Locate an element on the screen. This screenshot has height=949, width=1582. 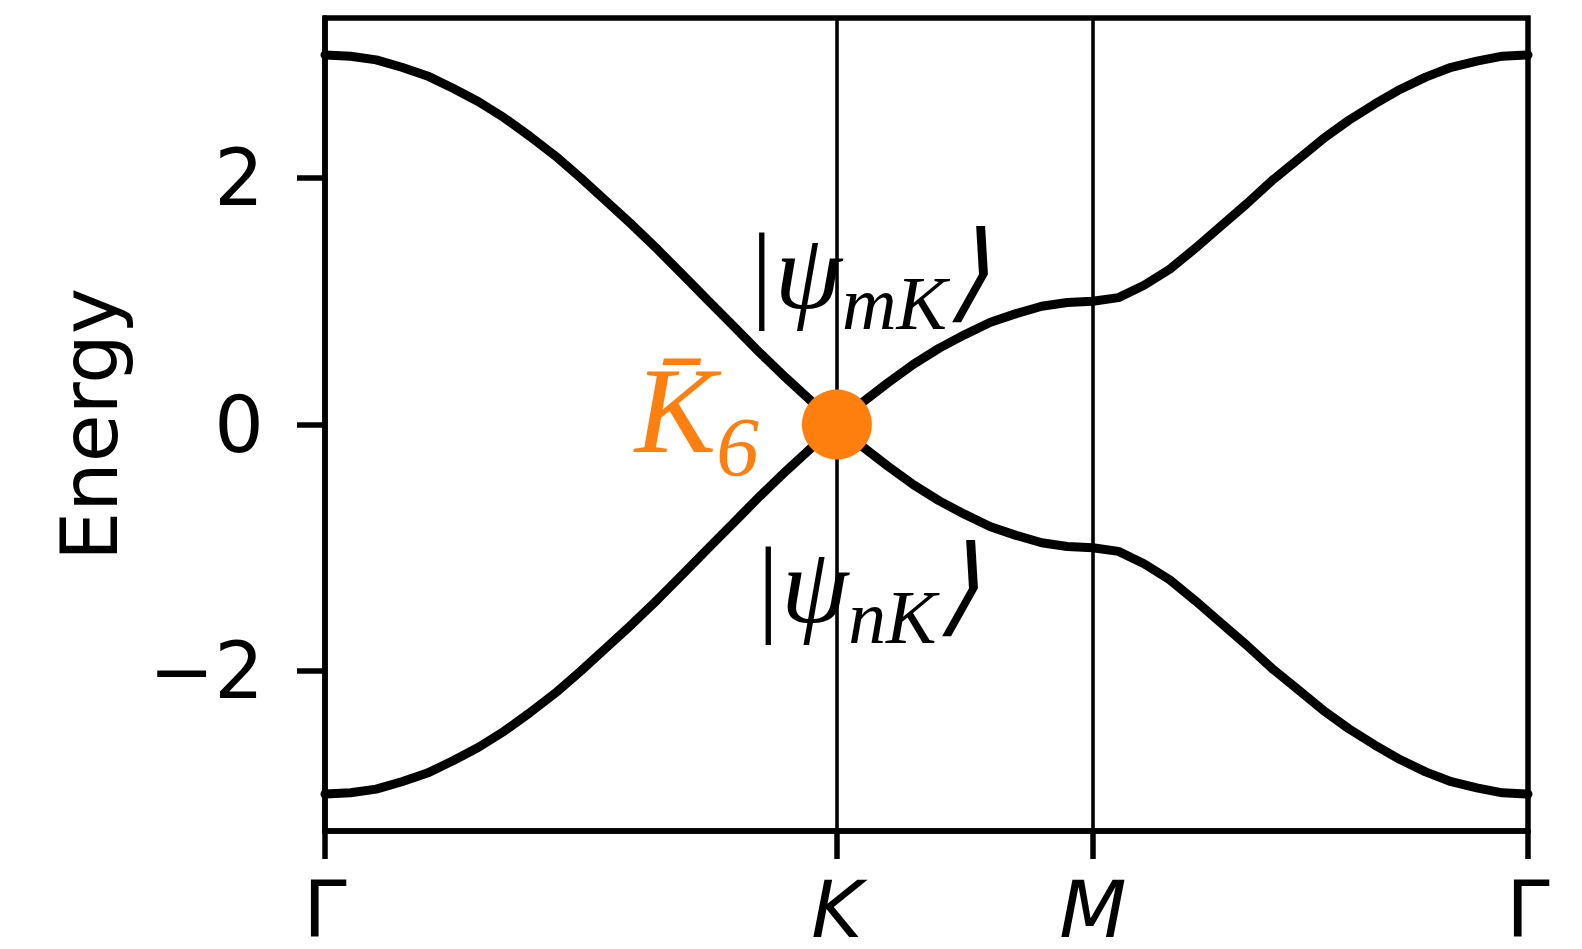
y-axis-title: Energy is located at coordinates (90, 424).